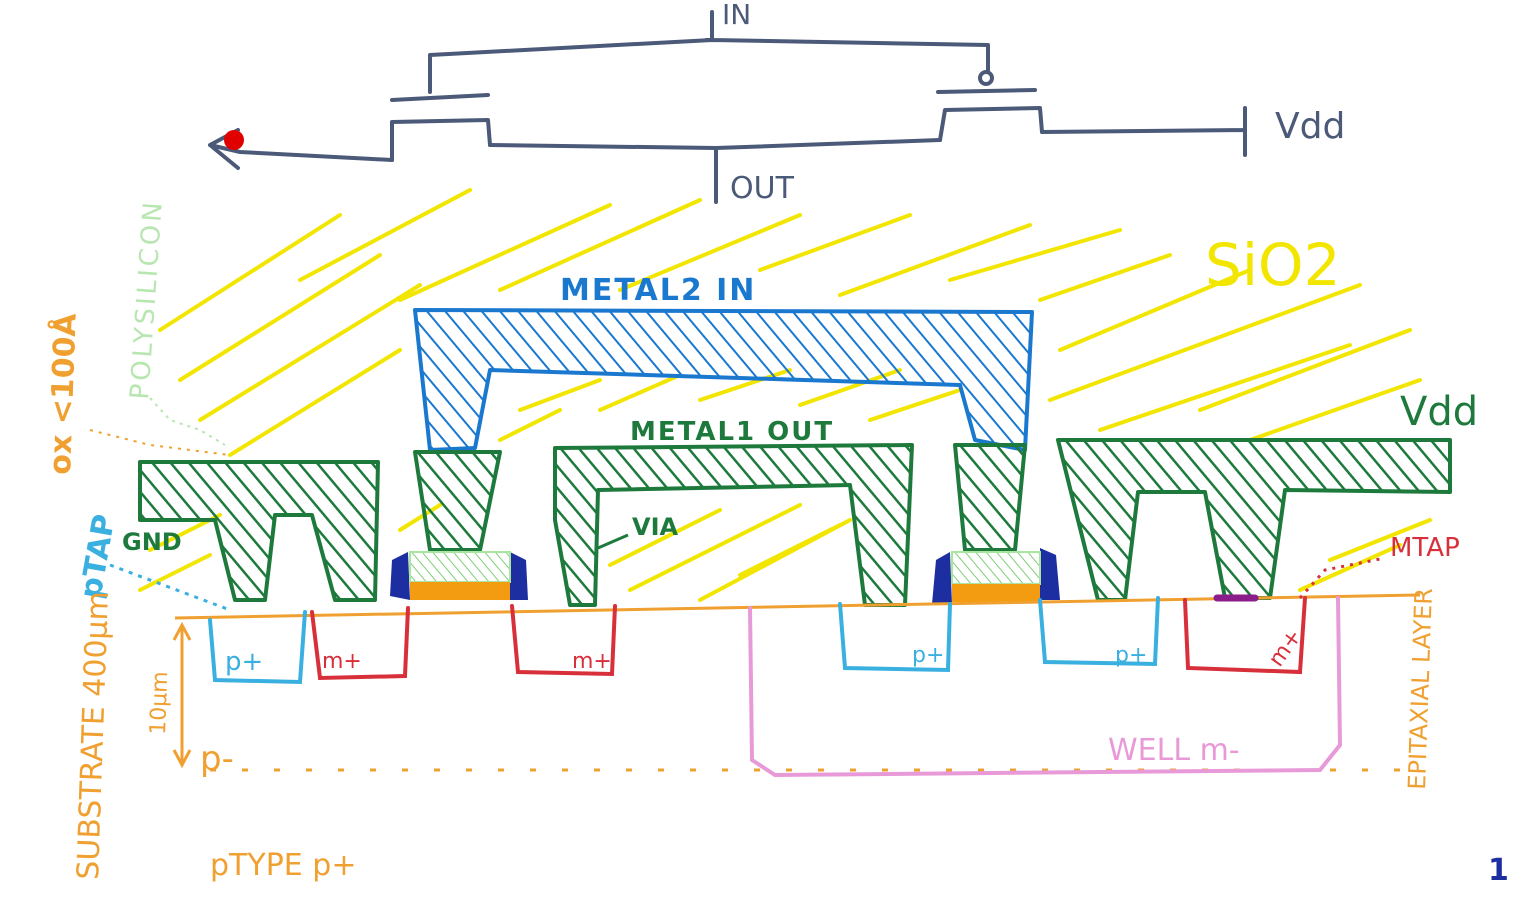  What do you see at coordinates (342, 661) in the screenshot?
I see `nmos-source-n-plus-label: m+` at bounding box center [342, 661].